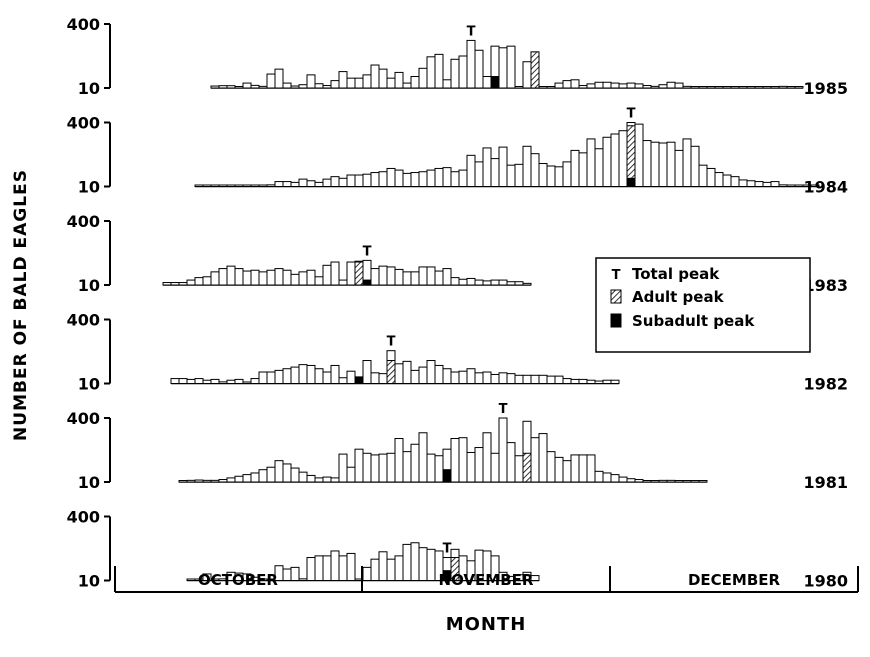 The width and height of the screenshot is (870, 657). Describe the element at coordinates (486, 580) in the screenshot. I see `month-label-november: NOVEMBER` at that location.